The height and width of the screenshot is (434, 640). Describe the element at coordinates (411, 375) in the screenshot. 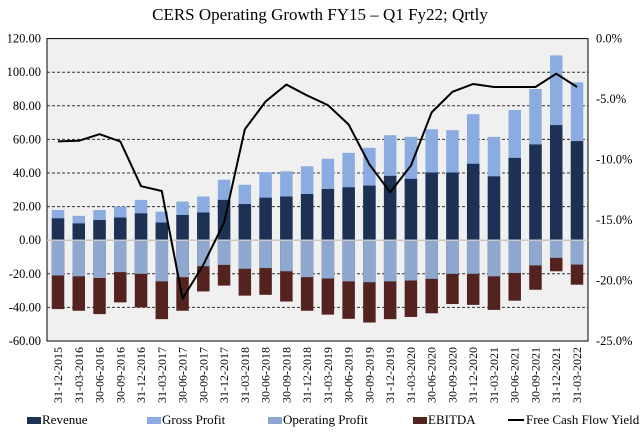

I see `x-tick-label: 31-03-2020` at that location.